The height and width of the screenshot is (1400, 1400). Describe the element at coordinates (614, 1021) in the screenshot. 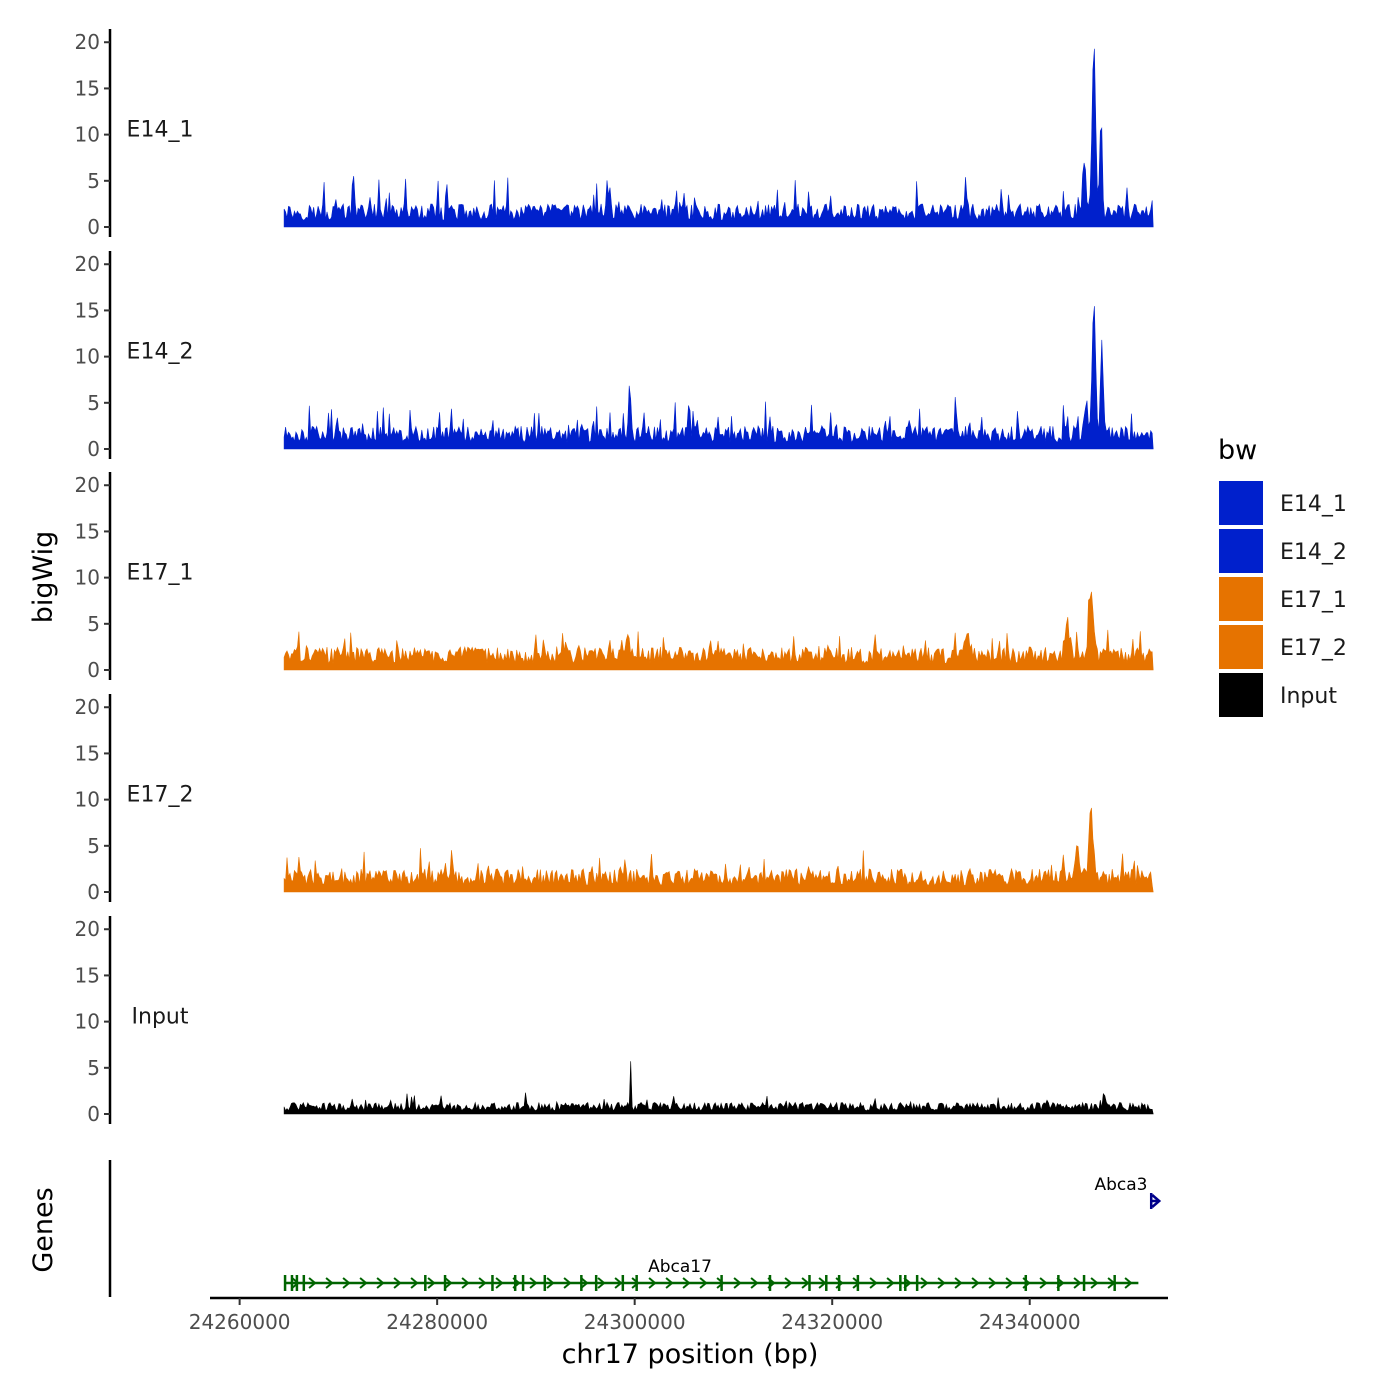

I see `track-Input: 0 5 10 15 20 Input` at that location.